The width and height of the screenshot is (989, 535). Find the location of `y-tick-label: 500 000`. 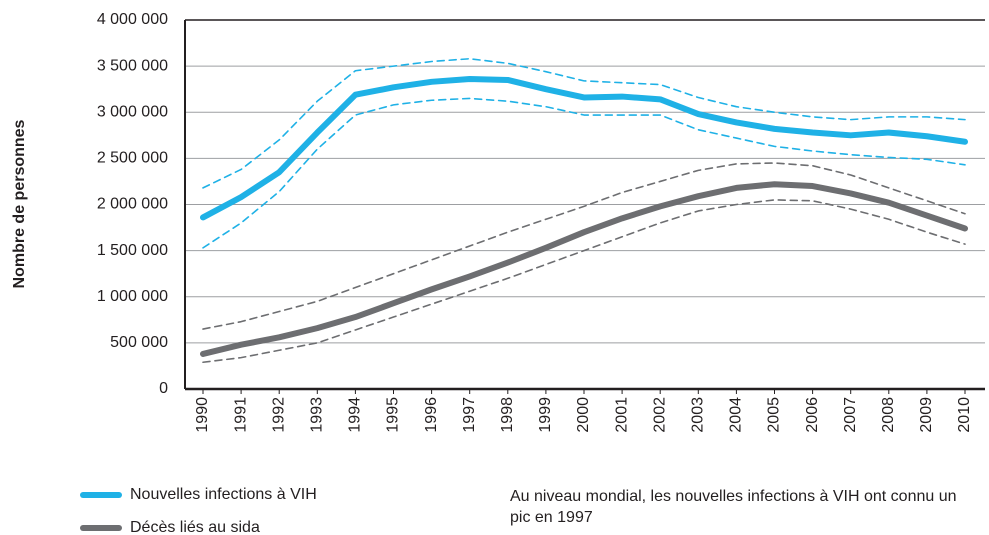

y-tick-label: 500 000 is located at coordinates (139, 342).